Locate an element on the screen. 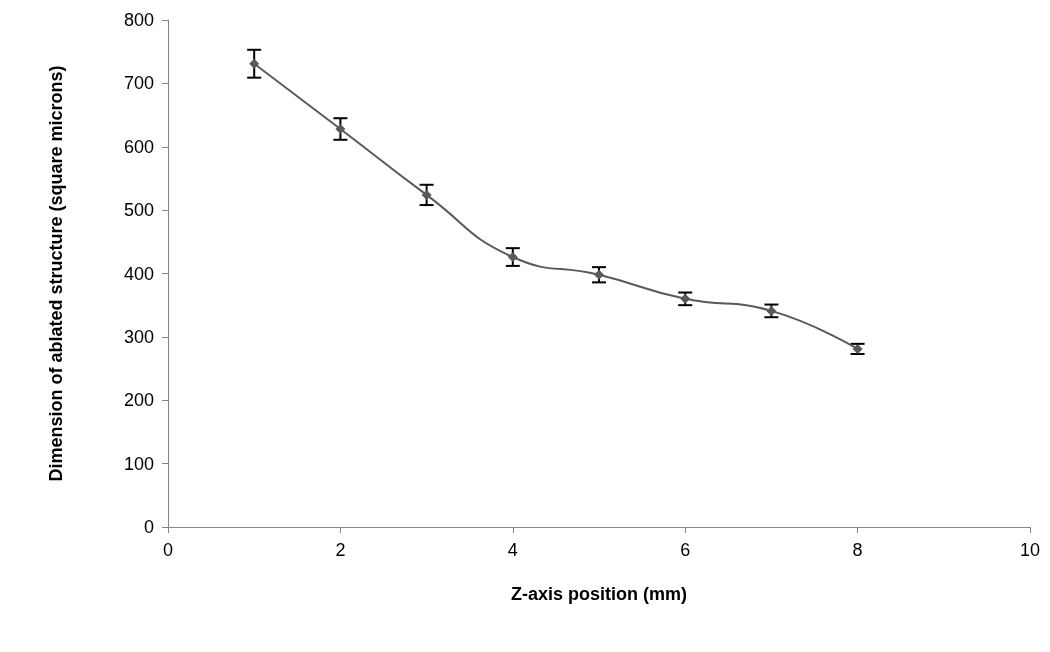  x-tick-label: 0 is located at coordinates (168, 550).